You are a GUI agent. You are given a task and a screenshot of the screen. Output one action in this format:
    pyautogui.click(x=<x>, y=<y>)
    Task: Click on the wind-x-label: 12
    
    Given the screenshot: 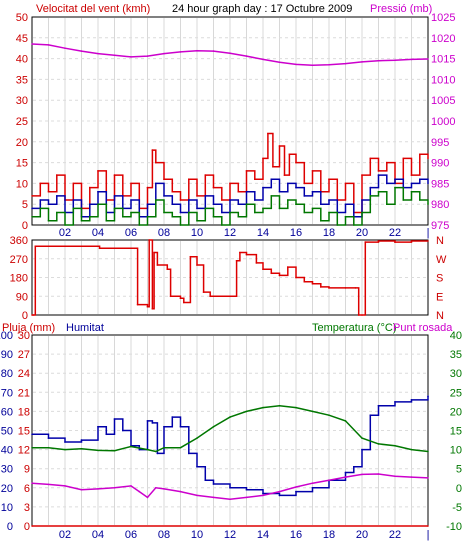 What is the action you would take?
    pyautogui.click(x=230, y=233)
    